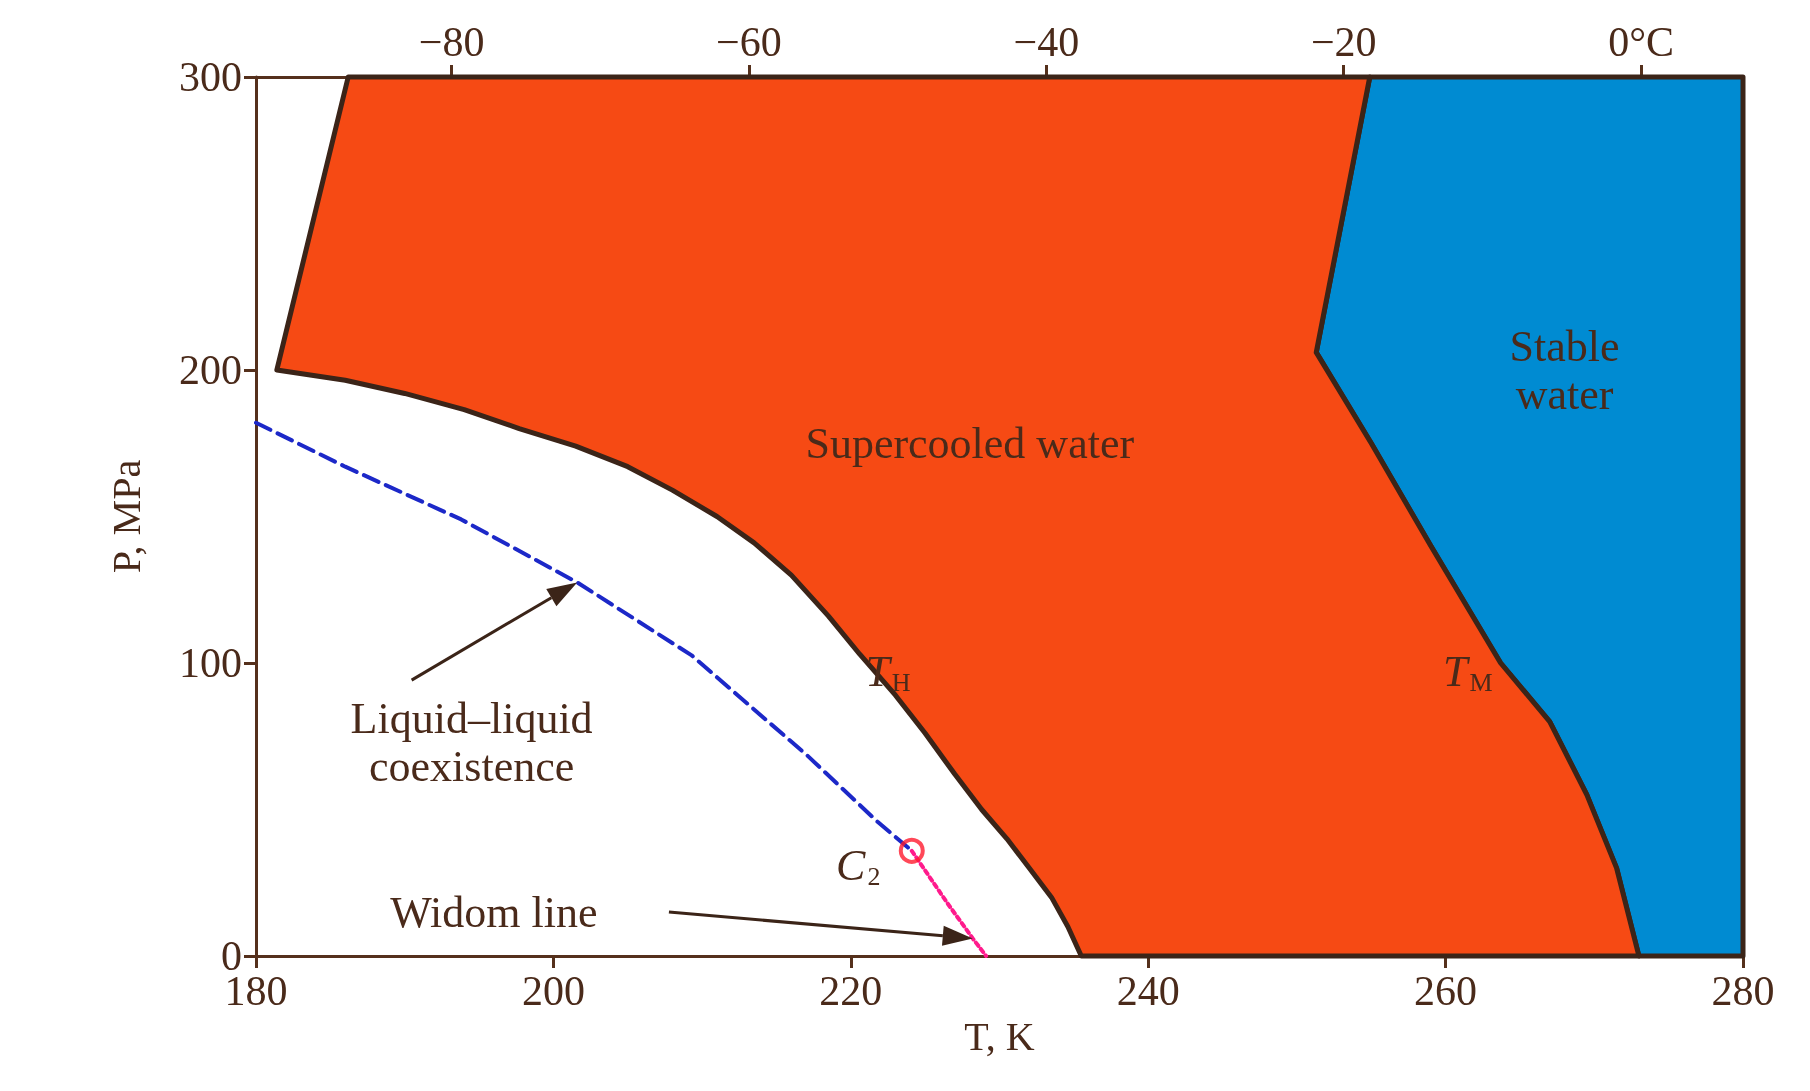  What do you see at coordinates (1564, 370) in the screenshot?
I see `annotation: Stable water` at bounding box center [1564, 370].